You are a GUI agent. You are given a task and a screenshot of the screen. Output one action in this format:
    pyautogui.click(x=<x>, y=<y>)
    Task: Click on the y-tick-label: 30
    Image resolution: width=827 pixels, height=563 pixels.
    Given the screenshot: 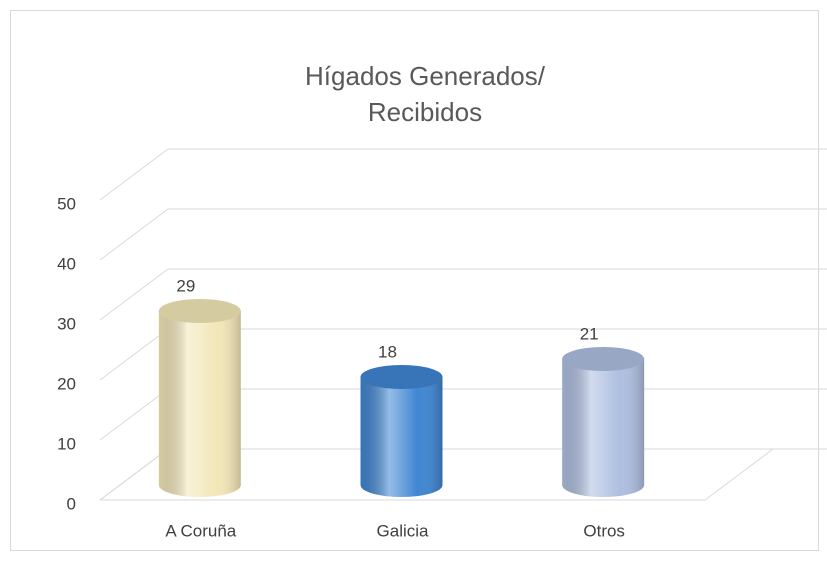 What is the action you would take?
    pyautogui.click(x=66, y=323)
    